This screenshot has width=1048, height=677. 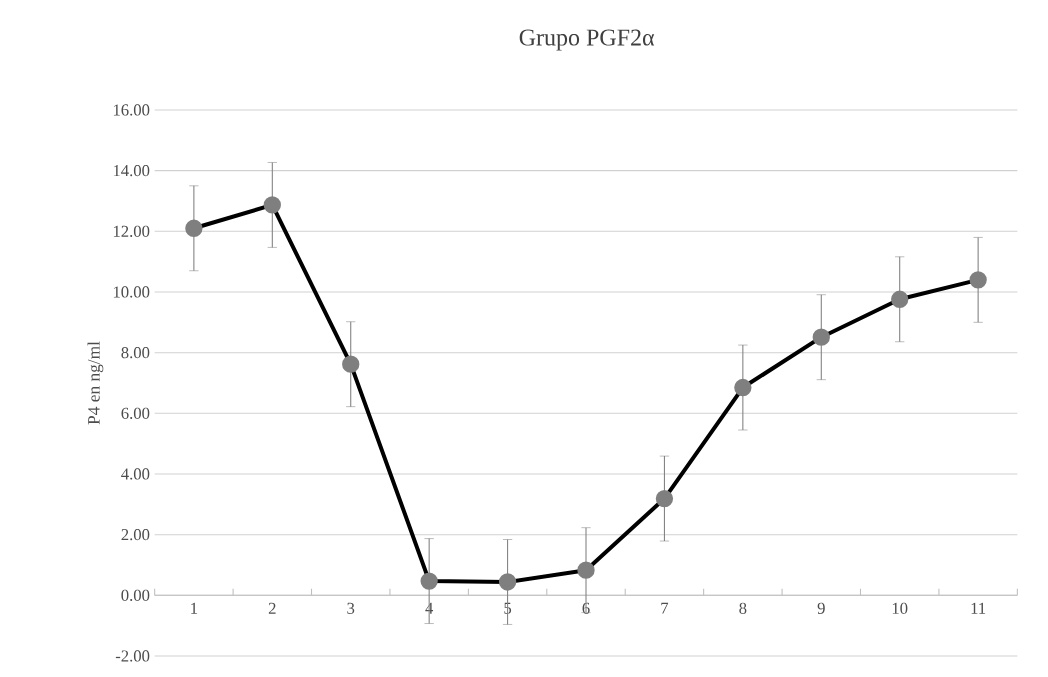 I want to click on x-tick-label: 3, so click(x=351, y=608).